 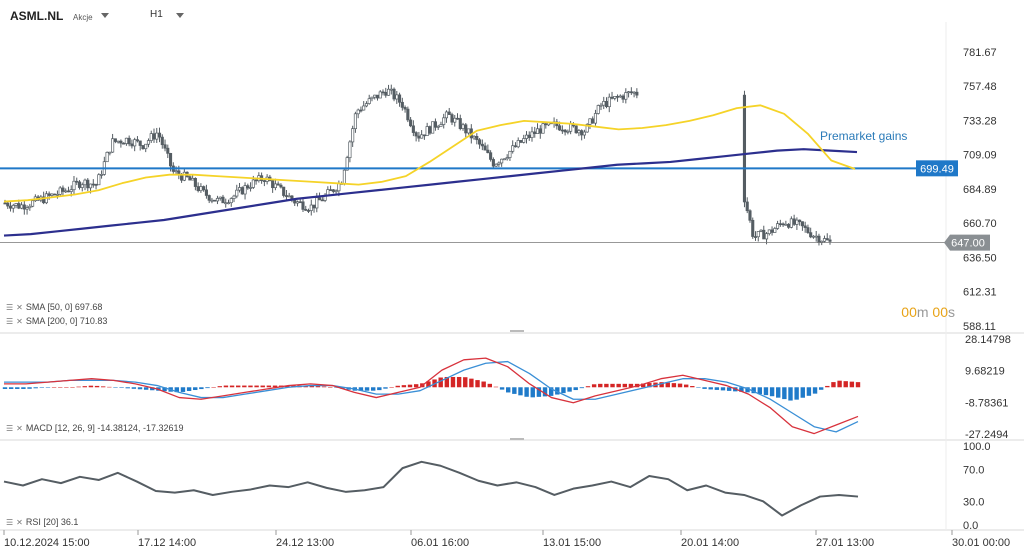 I want to click on x-axis-tick-label: 24.12 13:00, so click(x=305, y=543).